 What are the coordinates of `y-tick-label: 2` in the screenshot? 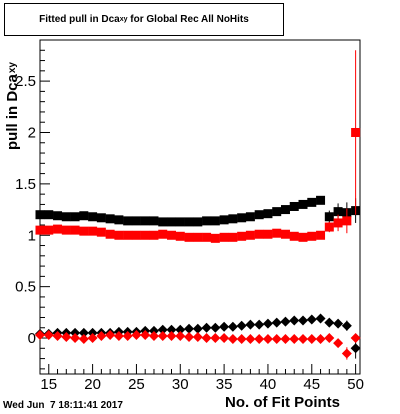 It's located at (32, 132).